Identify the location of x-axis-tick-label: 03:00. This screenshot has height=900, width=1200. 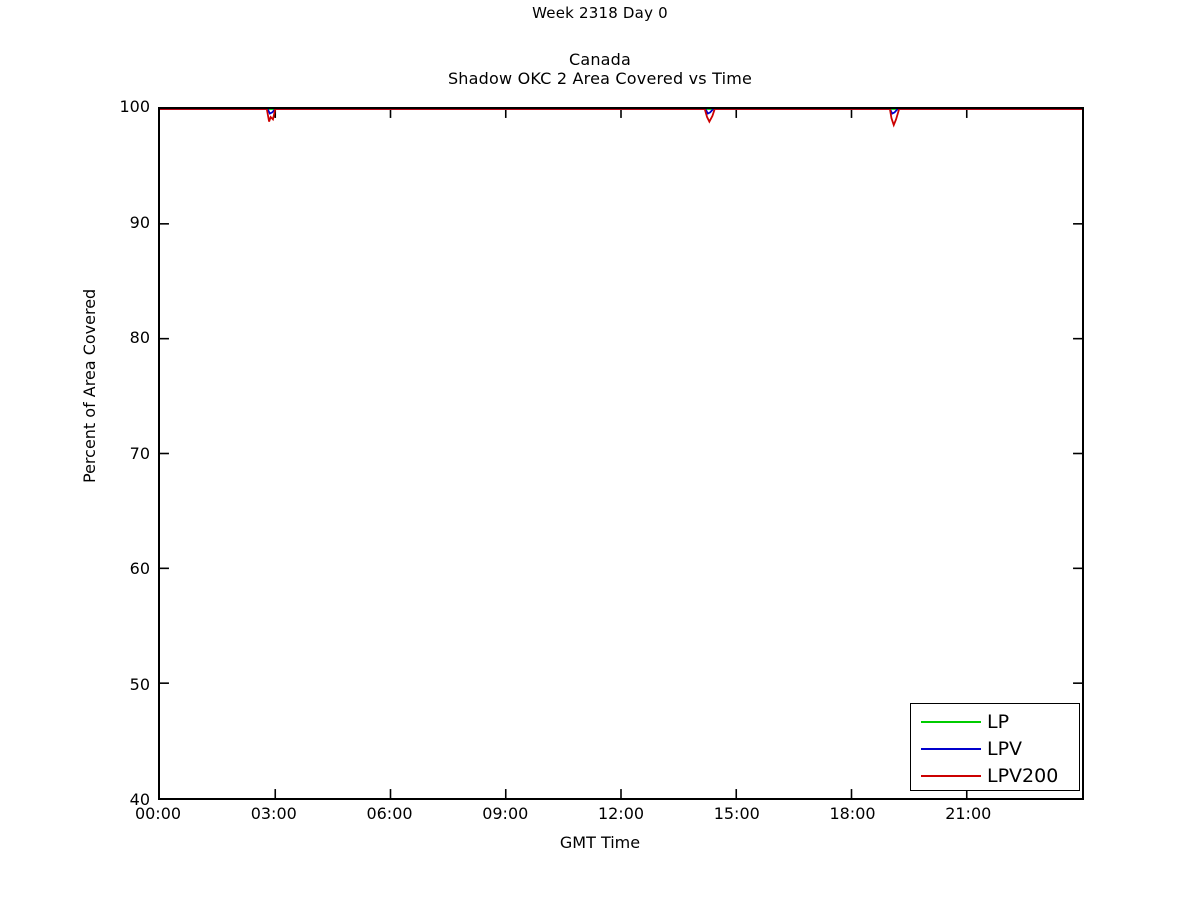
(273, 813).